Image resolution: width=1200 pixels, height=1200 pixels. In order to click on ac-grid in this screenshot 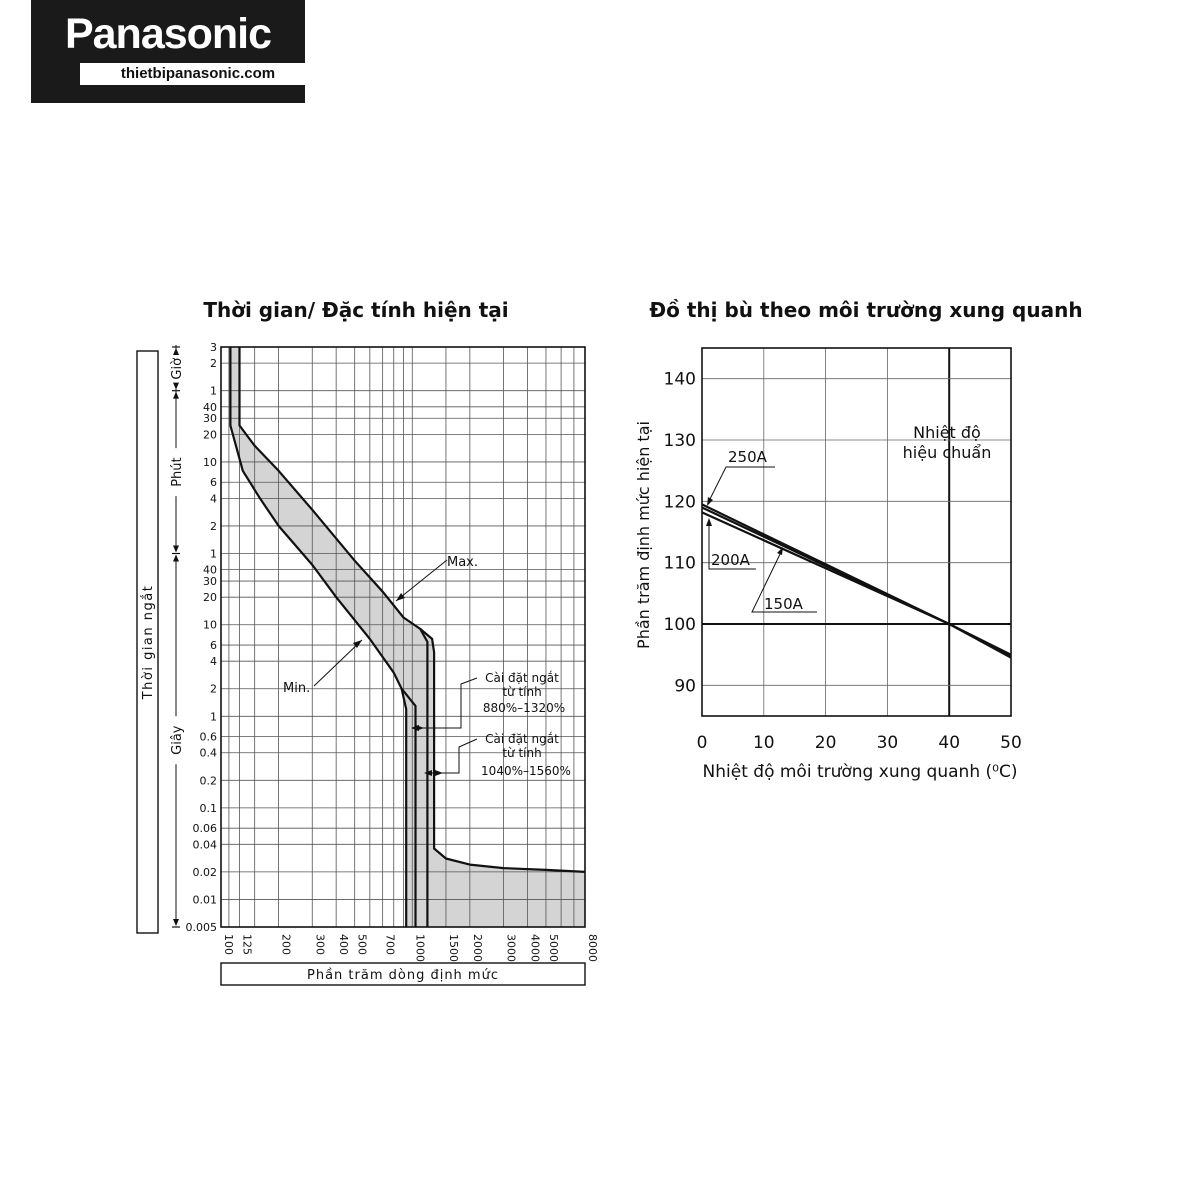, I will do `click(856, 532)`.